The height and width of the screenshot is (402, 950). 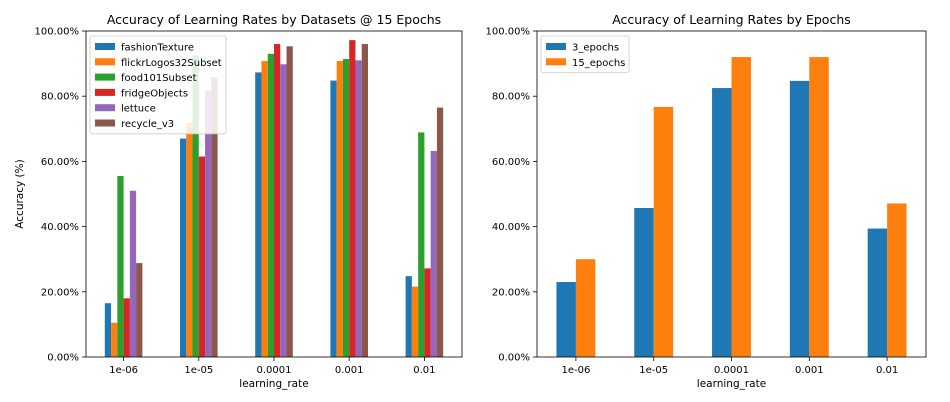 What do you see at coordinates (264, 208) in the screenshot?
I see `bar-flickrLogos32Subset-0.0001` at bounding box center [264, 208].